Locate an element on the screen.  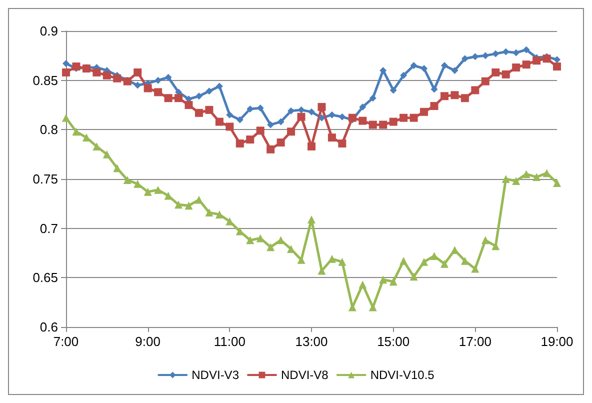
legend-label: NDVI-V3 is located at coordinates (216, 375).